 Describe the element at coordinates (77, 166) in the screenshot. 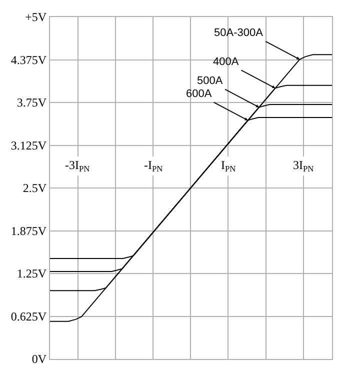

I see `x-tick-label: -3I$_{PN}$` at that location.